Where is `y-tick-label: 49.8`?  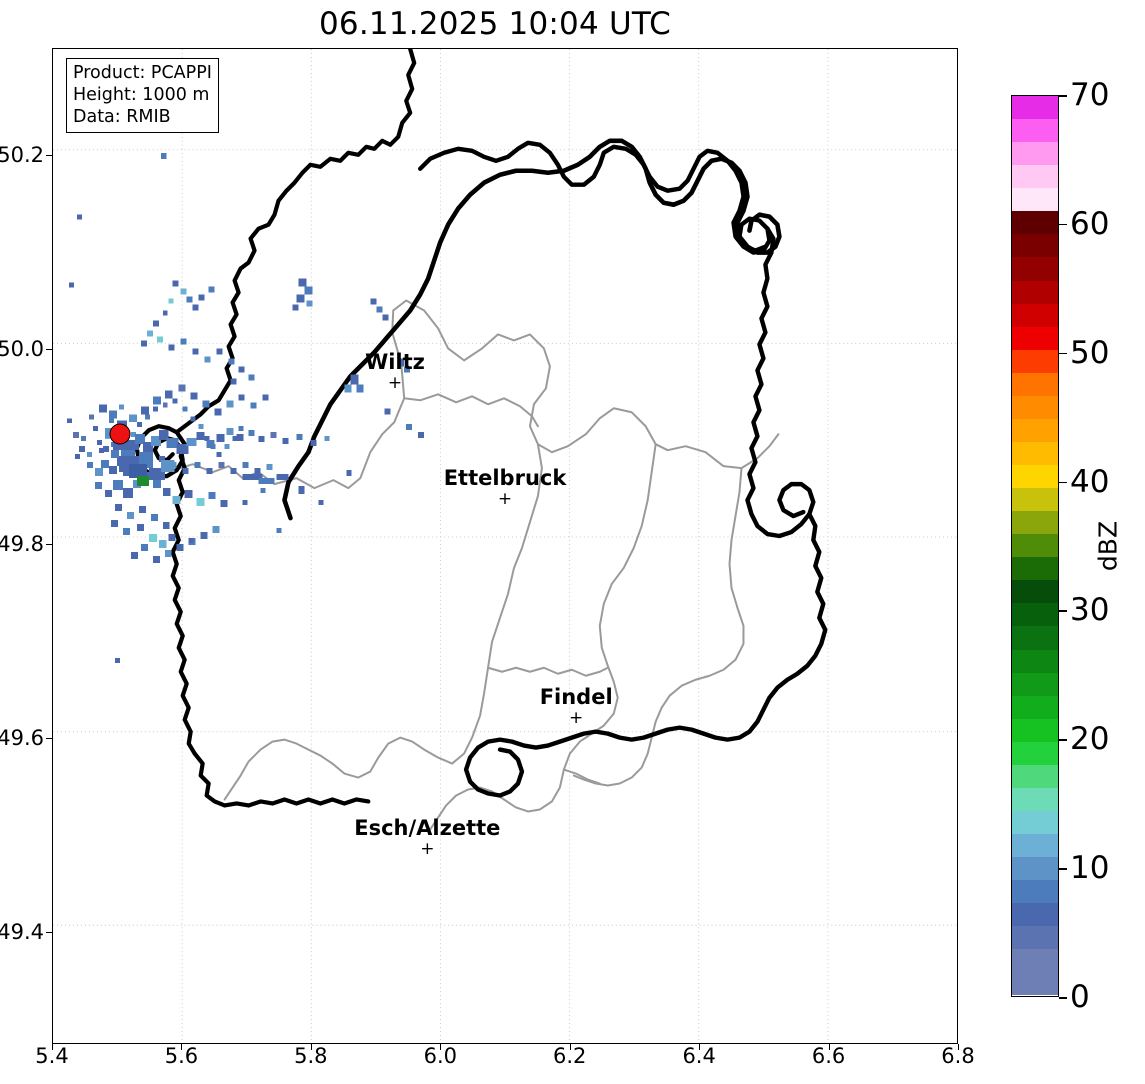
y-tick-label: 49.8 is located at coordinates (22, 543).